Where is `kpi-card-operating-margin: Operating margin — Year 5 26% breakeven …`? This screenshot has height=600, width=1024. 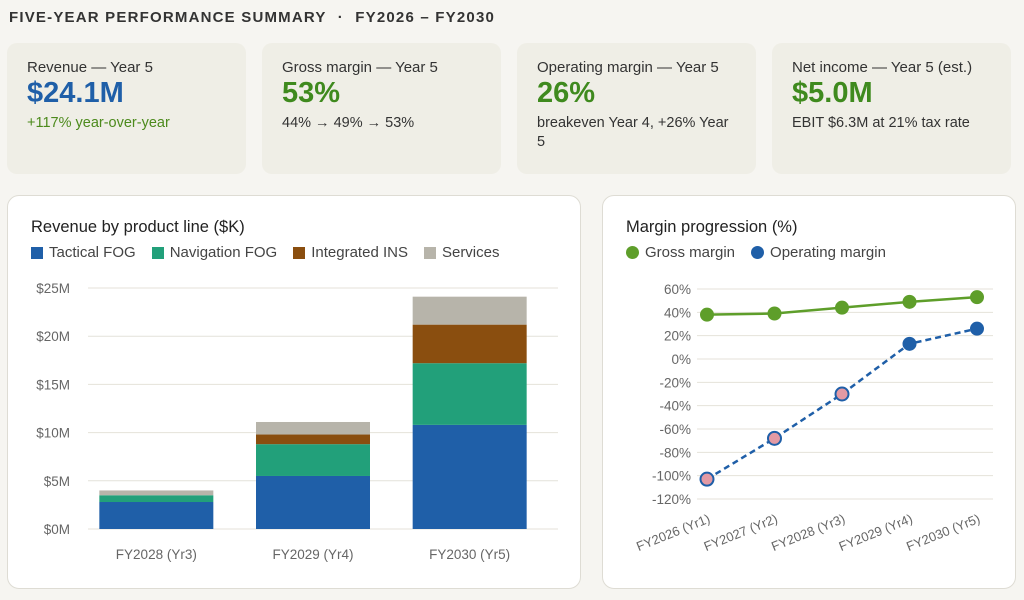 kpi-card-operating-margin: Operating margin — Year 5 26% breakeven … is located at coordinates (636, 108).